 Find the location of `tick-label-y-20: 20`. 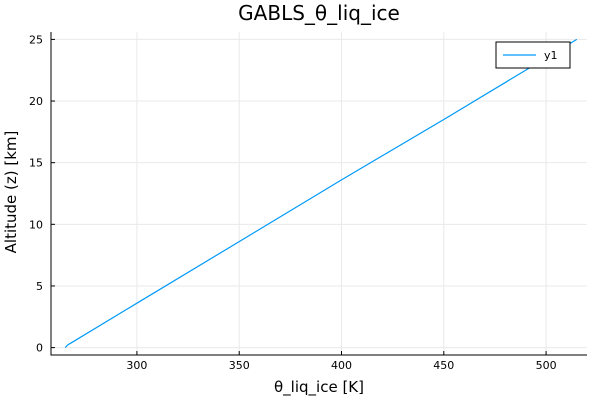

tick-label-y-20: 20 is located at coordinates (36, 101).